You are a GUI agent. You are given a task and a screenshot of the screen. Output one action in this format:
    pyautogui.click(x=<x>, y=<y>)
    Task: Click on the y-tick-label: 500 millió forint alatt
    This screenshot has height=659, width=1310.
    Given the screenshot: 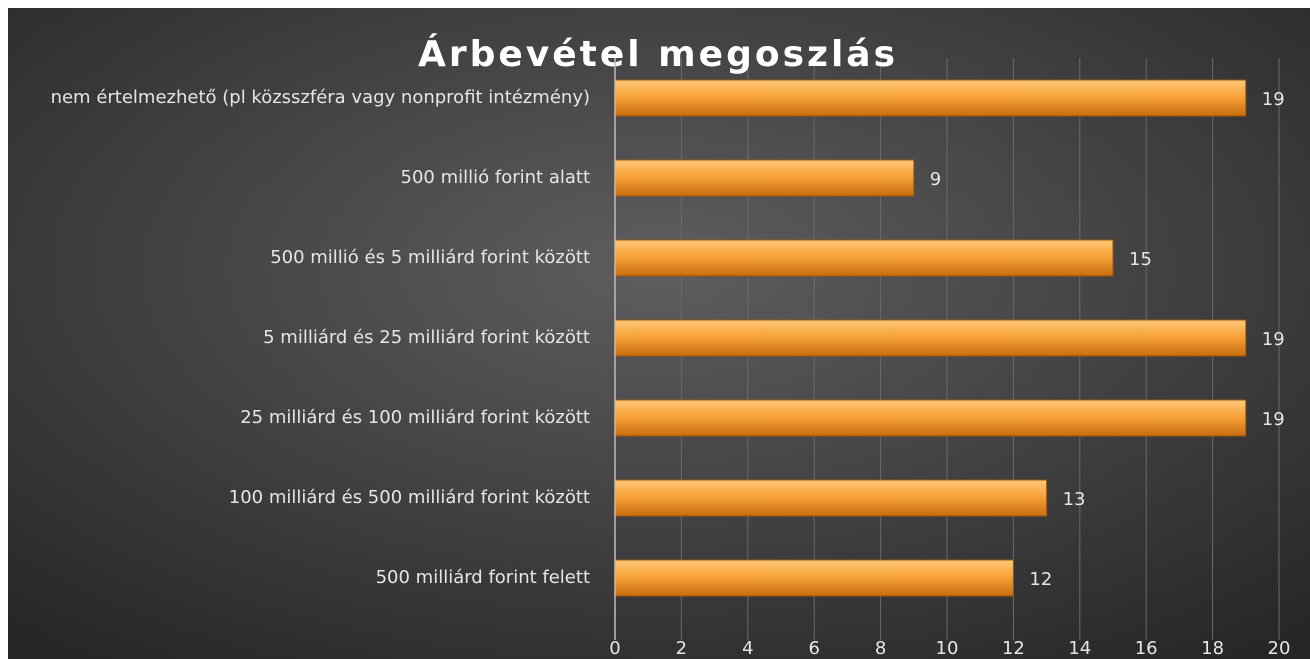 What is the action you would take?
    pyautogui.click(x=495, y=177)
    